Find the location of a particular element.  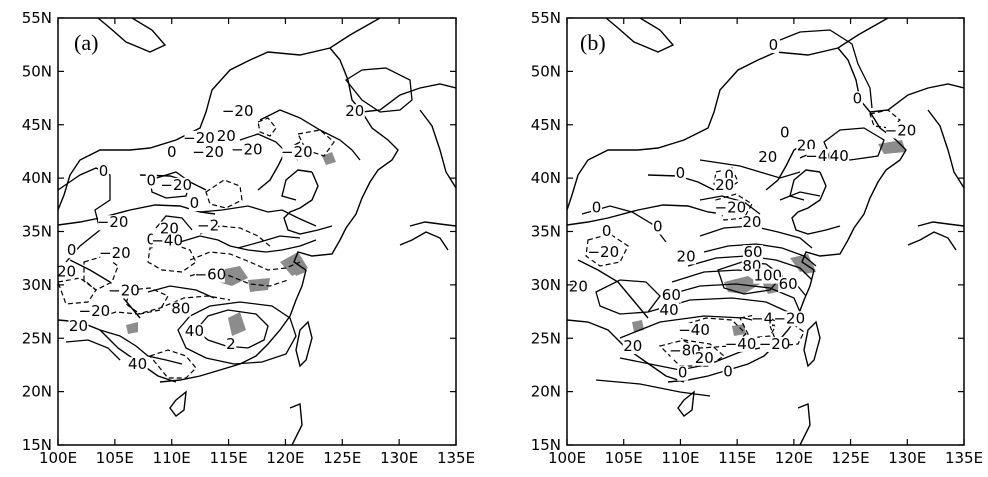

contour-label: 100 is located at coordinates (767, 276).